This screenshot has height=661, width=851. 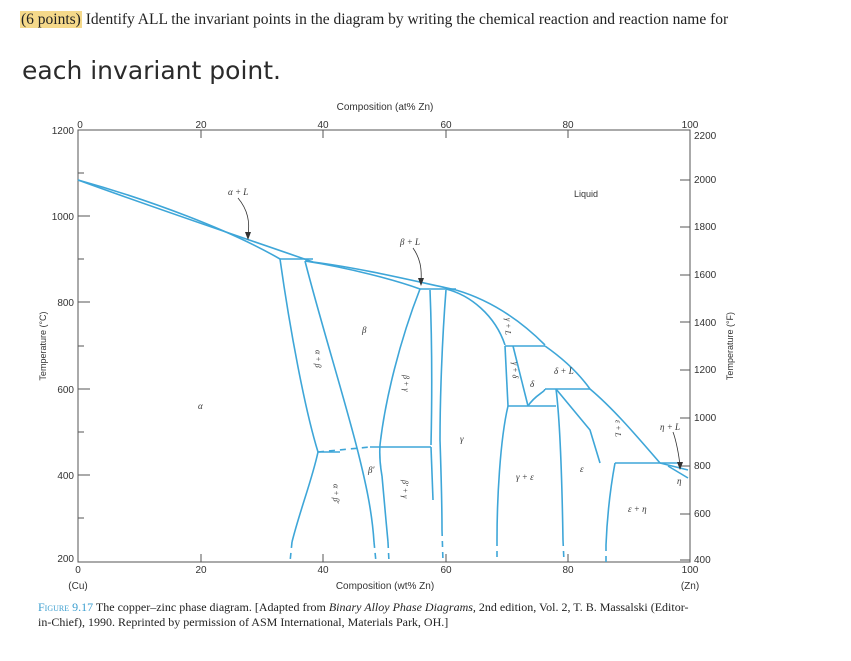 I want to click on beta-left, so click(x=331, y=356).